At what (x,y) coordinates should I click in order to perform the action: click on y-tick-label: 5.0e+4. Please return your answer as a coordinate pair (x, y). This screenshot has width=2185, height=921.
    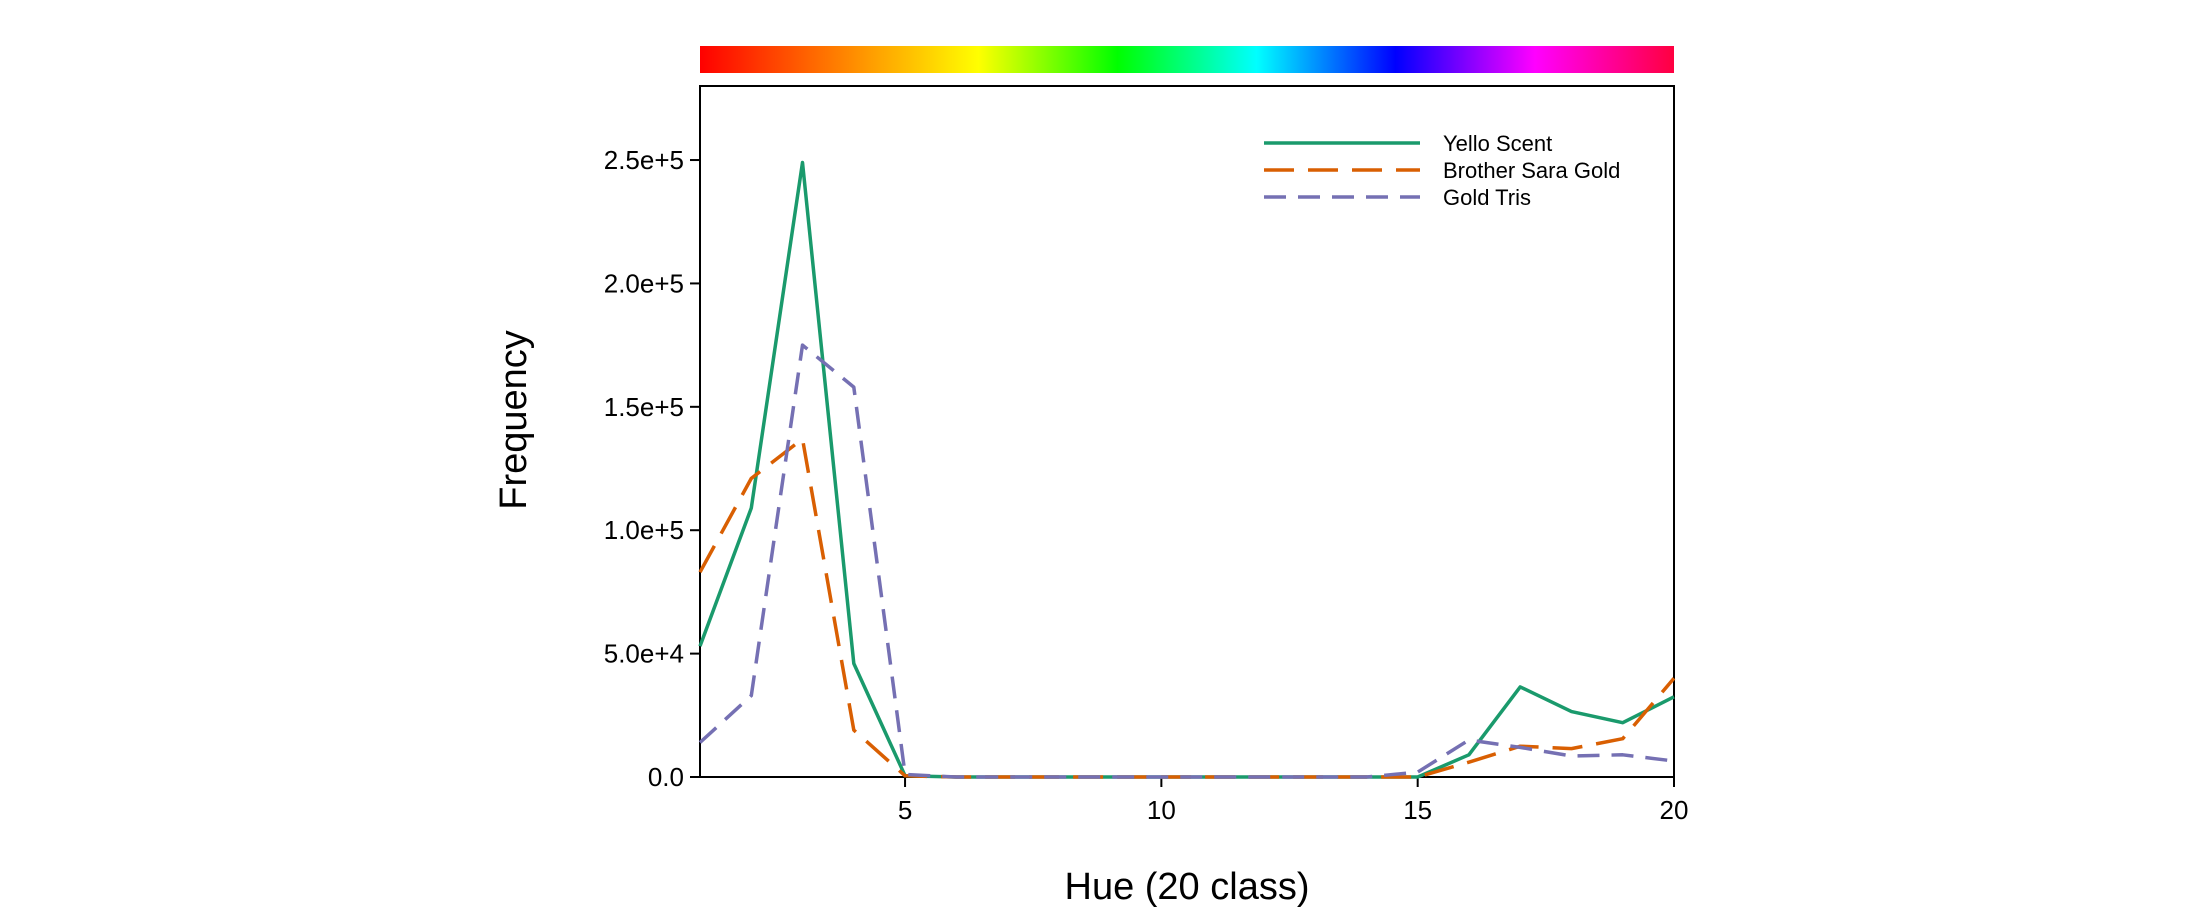
    Looking at the image, I should click on (644, 654).